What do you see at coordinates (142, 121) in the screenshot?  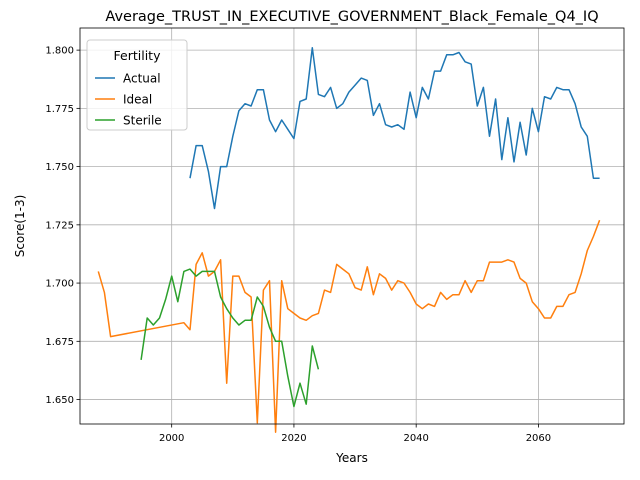 I see `legend-label-sterile: Sterile` at bounding box center [142, 121].